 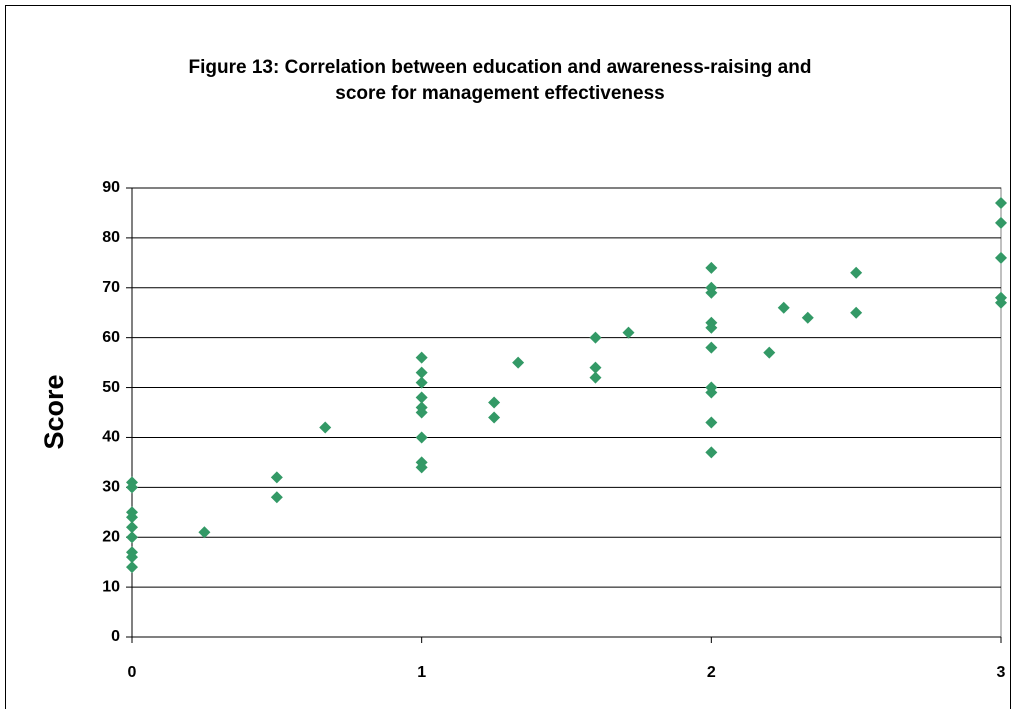 What do you see at coordinates (111, 187) in the screenshot?
I see `y-tick-label: 90` at bounding box center [111, 187].